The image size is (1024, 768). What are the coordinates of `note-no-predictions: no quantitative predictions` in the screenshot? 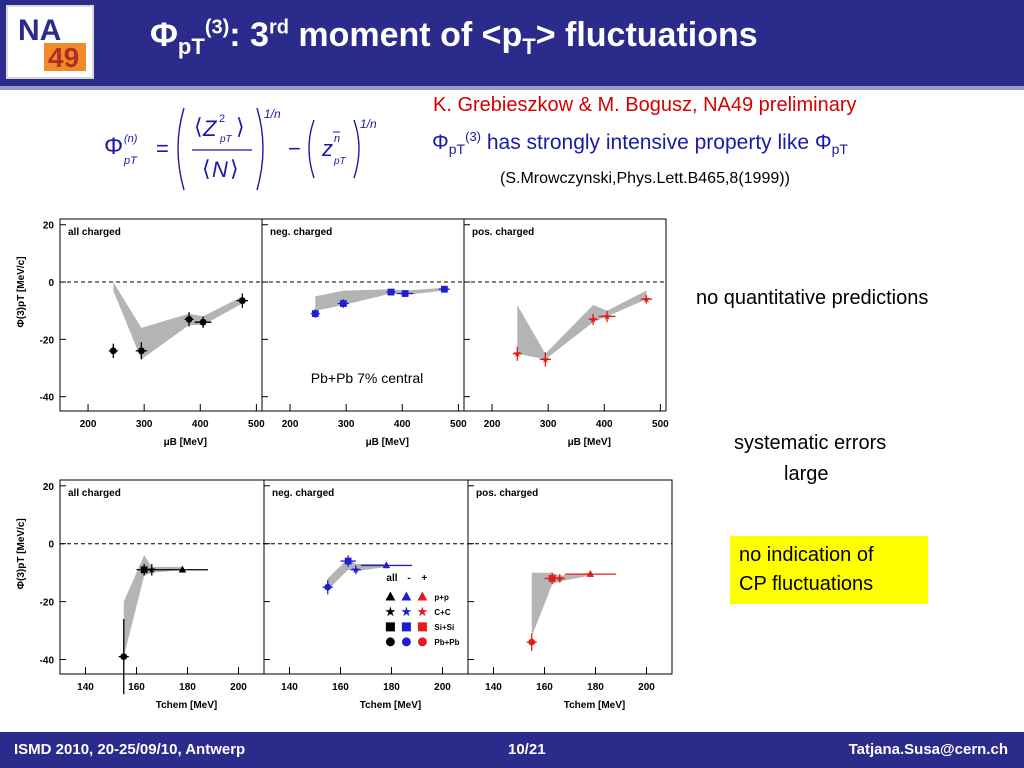 It's located at (812, 298).